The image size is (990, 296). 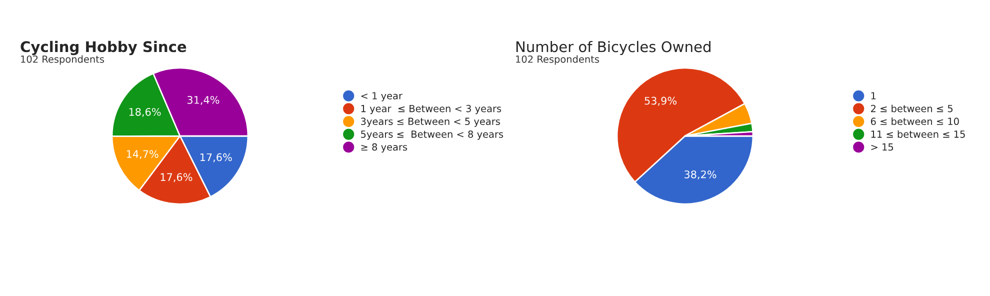 What do you see at coordinates (203, 100) in the screenshot?
I see `data-label: 31,4%` at bounding box center [203, 100].